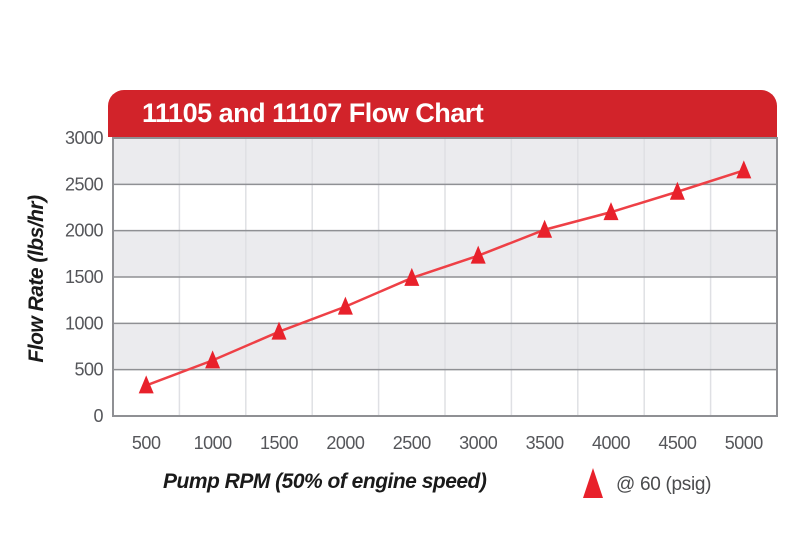 The image size is (800, 554). I want to click on legend: @ 60 (psig), so click(647, 483).